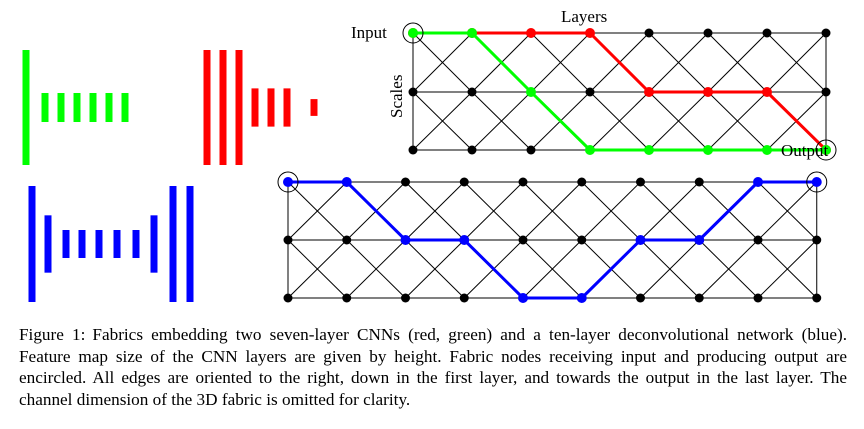  Describe the element at coordinates (805, 150) in the screenshot. I see `output-label: Output` at that location.